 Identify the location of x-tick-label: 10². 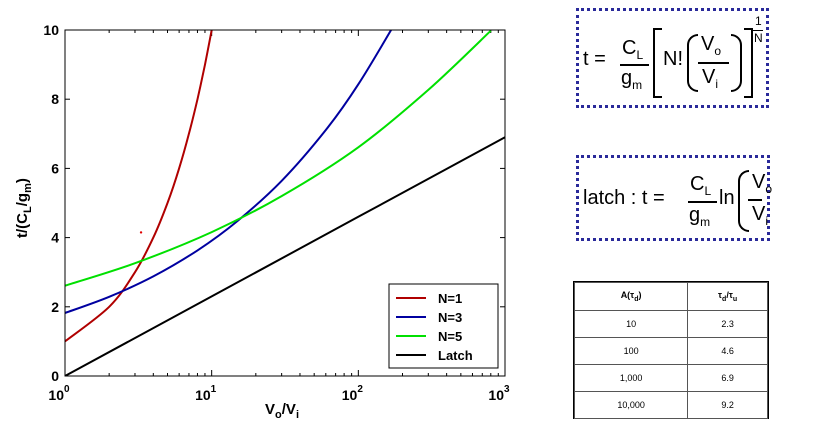
(353, 393).